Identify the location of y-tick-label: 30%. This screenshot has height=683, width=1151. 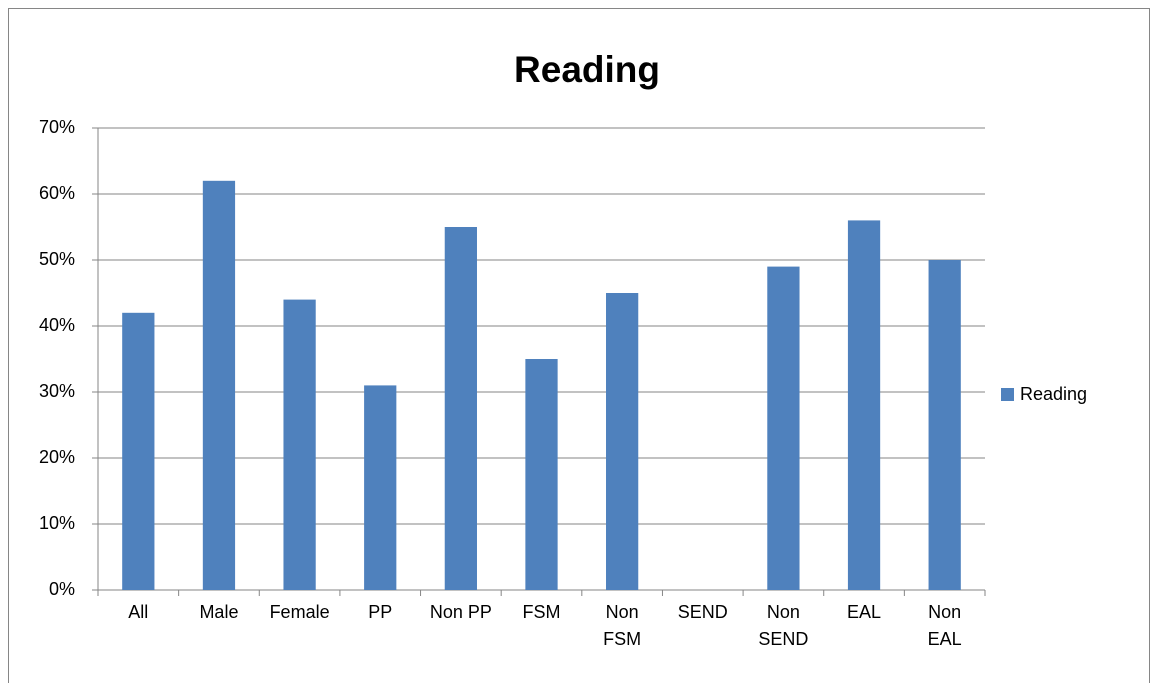
(57, 391).